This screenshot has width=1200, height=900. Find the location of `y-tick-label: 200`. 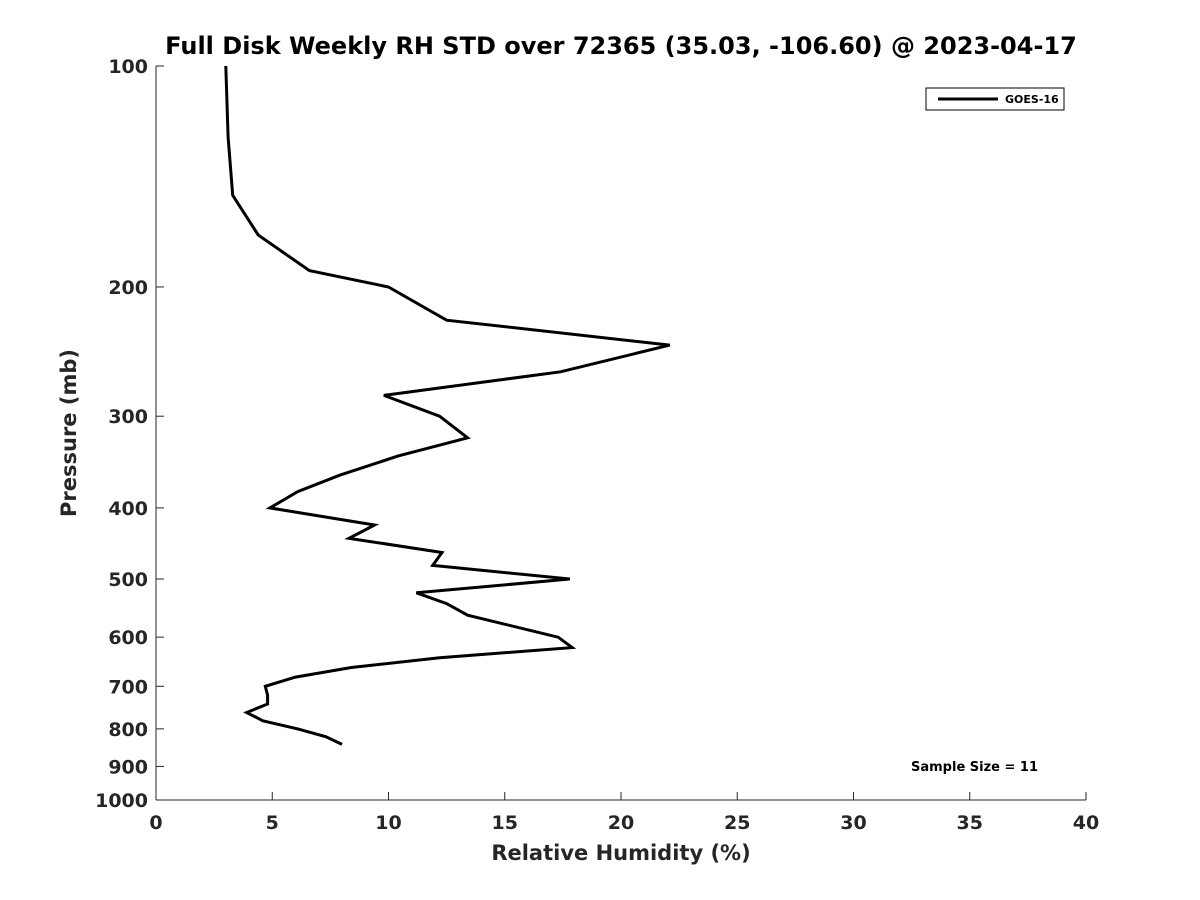

y-tick-label: 200 is located at coordinates (128, 288).